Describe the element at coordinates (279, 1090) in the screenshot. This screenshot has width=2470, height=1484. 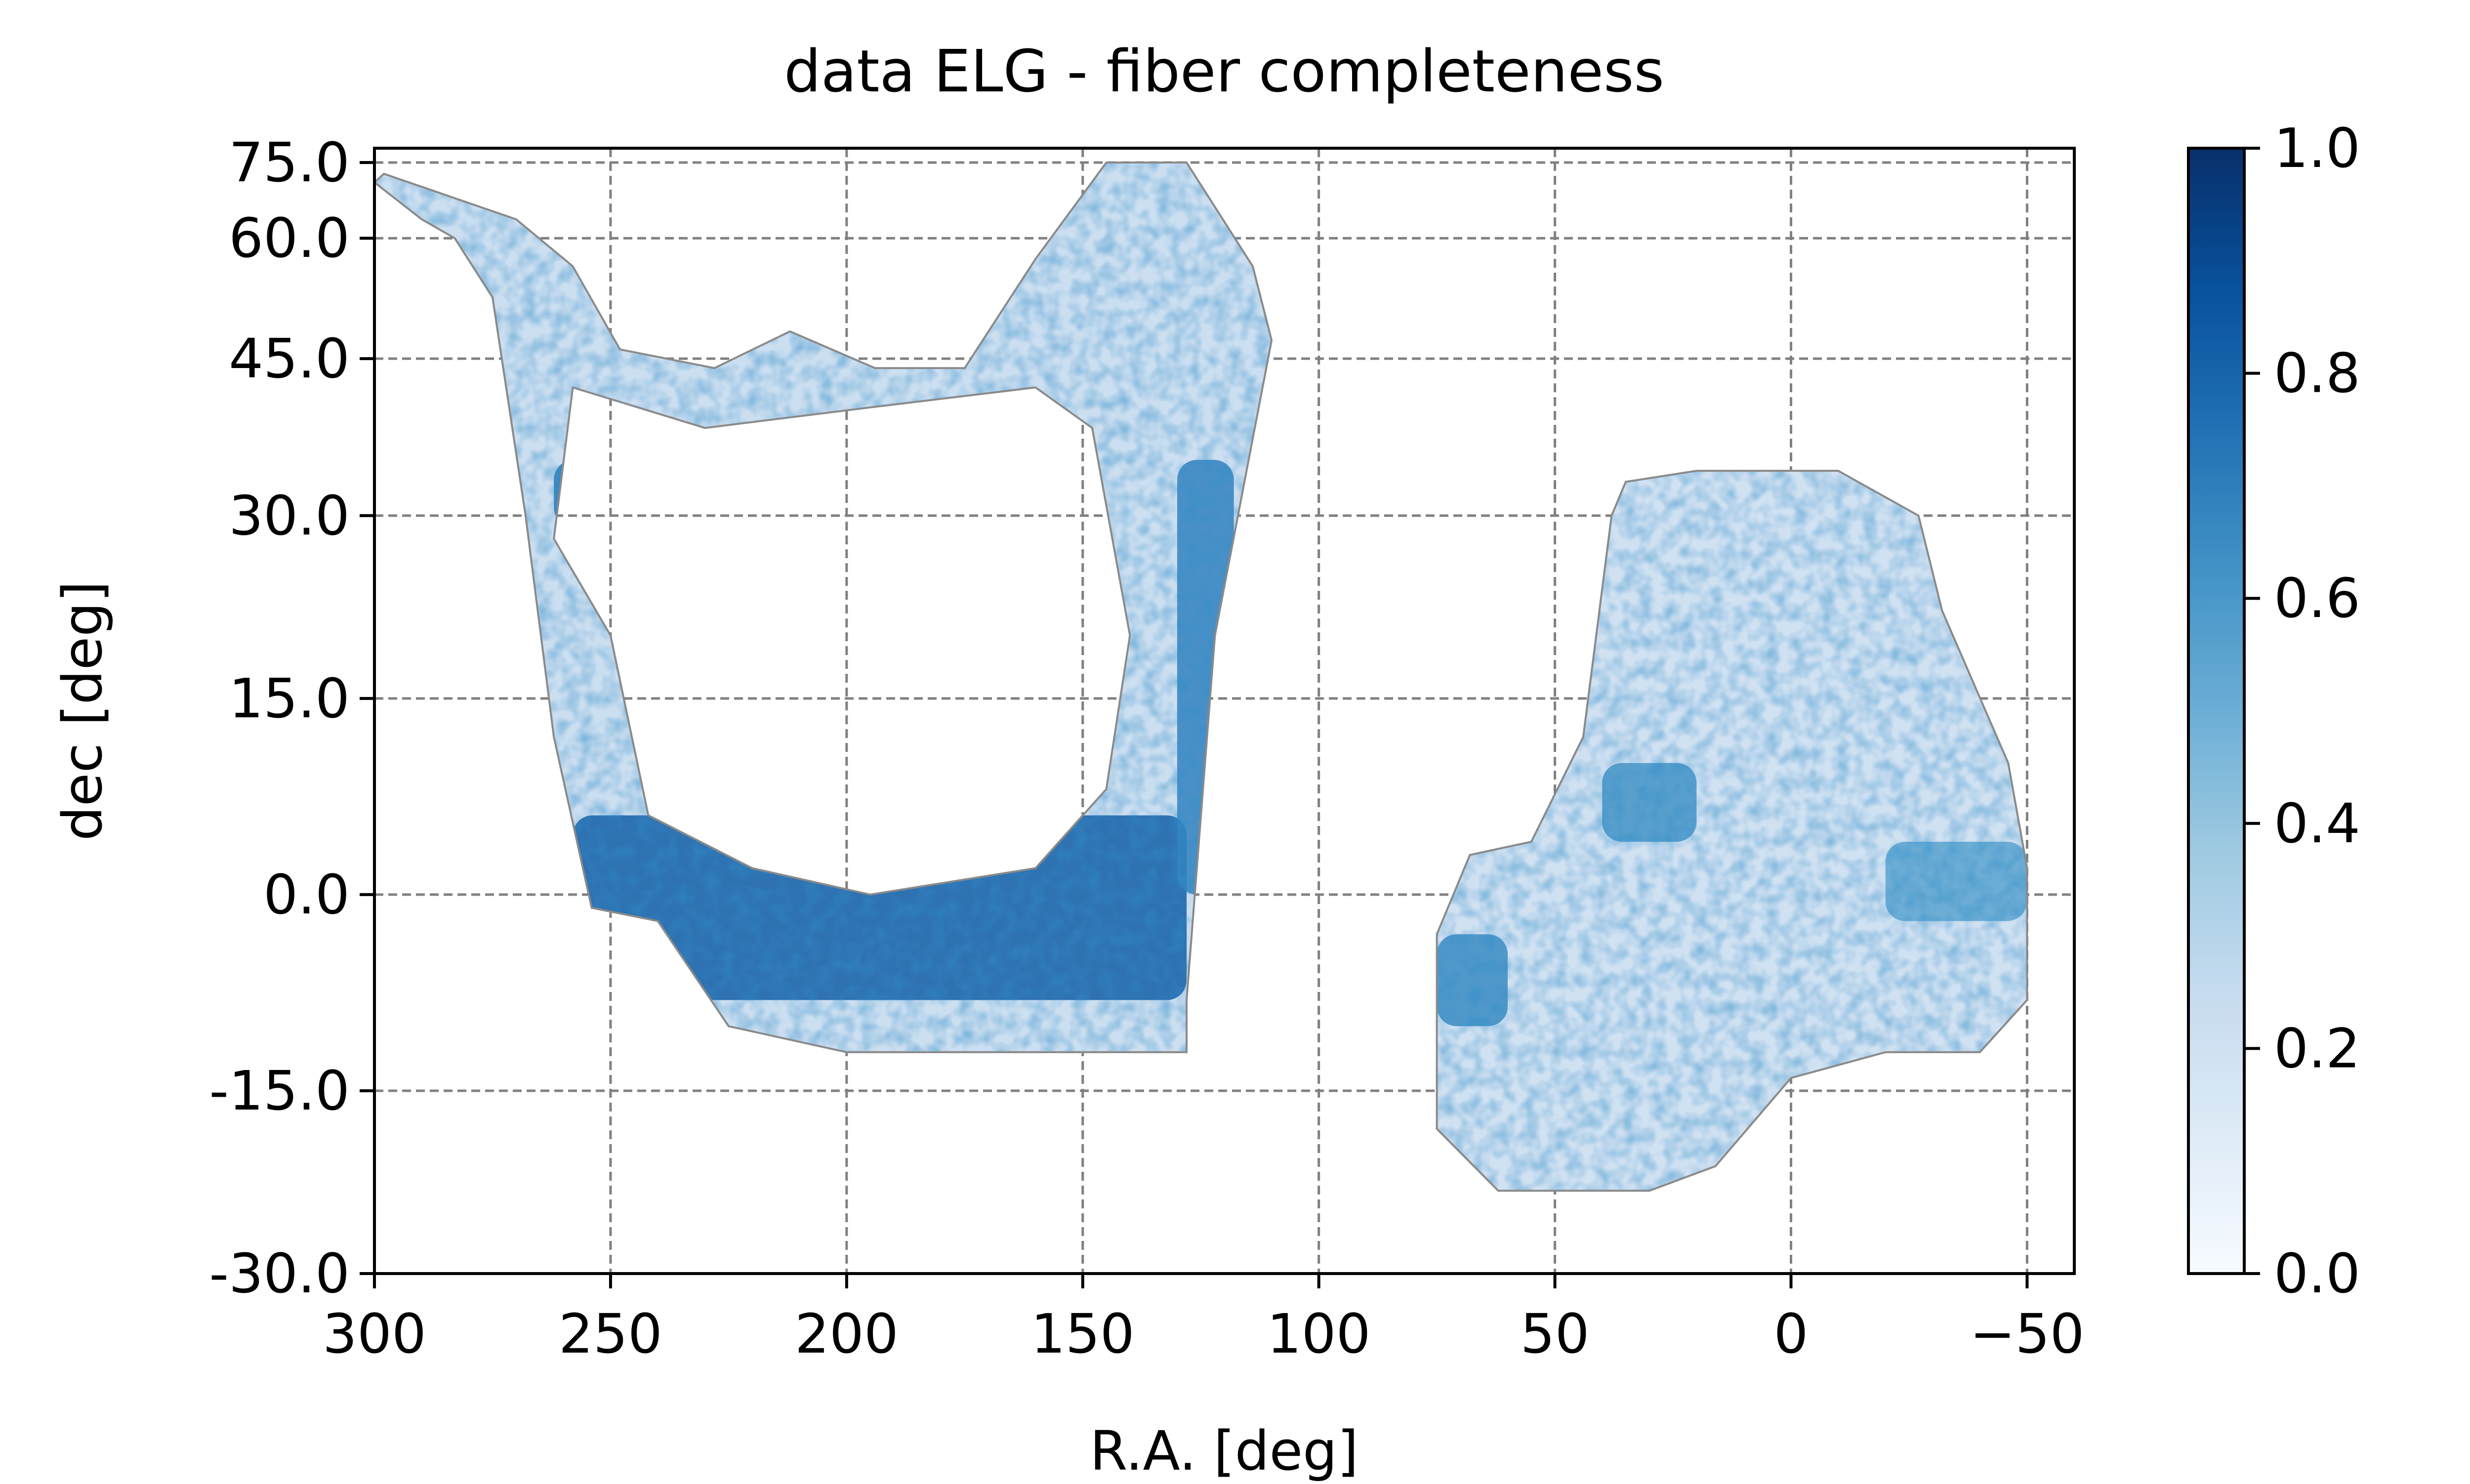
I see `y-tick-label-1: -15.0` at that location.